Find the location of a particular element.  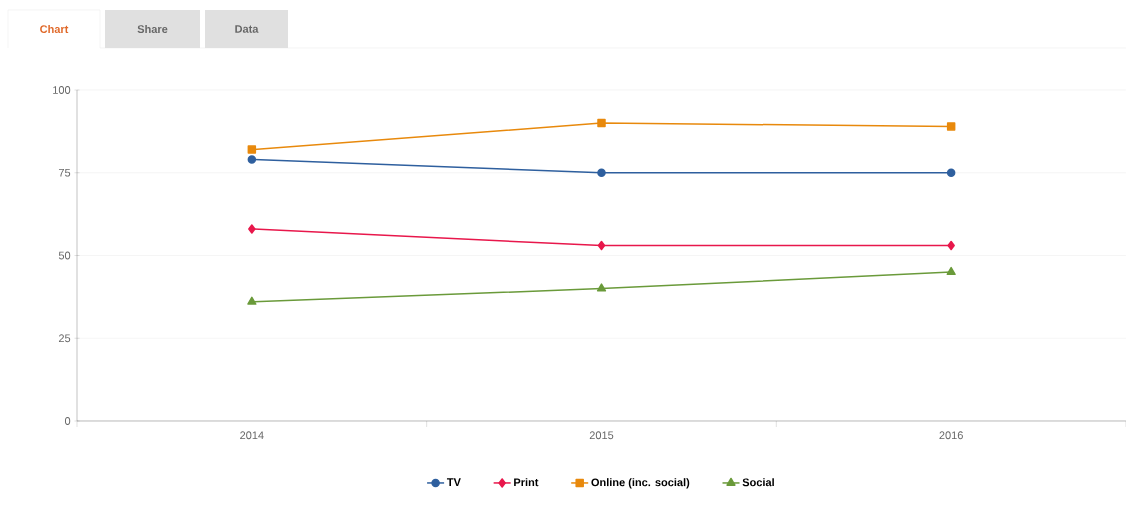

y-tick-label: 0 is located at coordinates (67, 421).